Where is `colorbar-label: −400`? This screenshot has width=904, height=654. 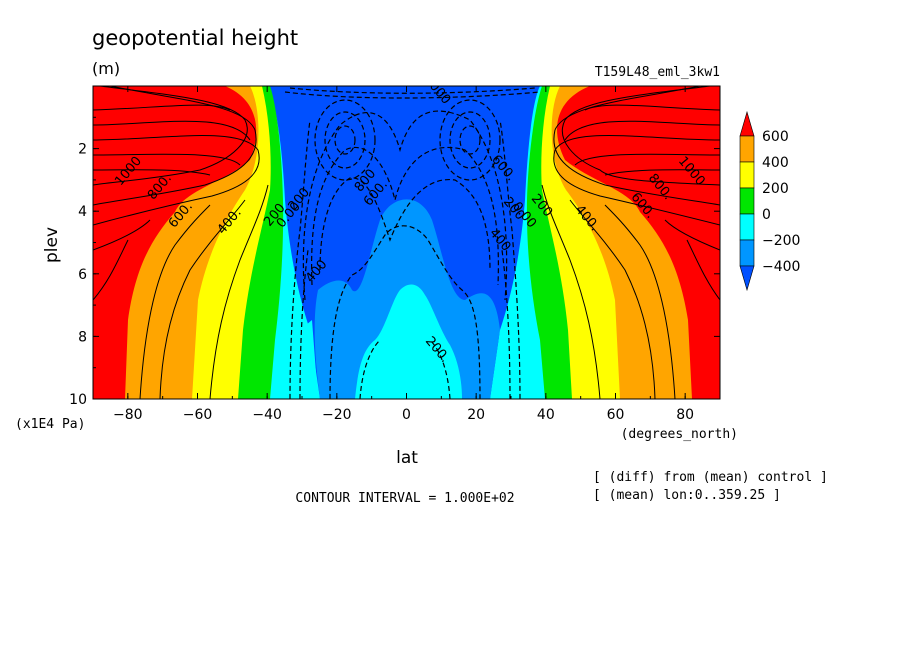
colorbar-label: −400 is located at coordinates (781, 267).